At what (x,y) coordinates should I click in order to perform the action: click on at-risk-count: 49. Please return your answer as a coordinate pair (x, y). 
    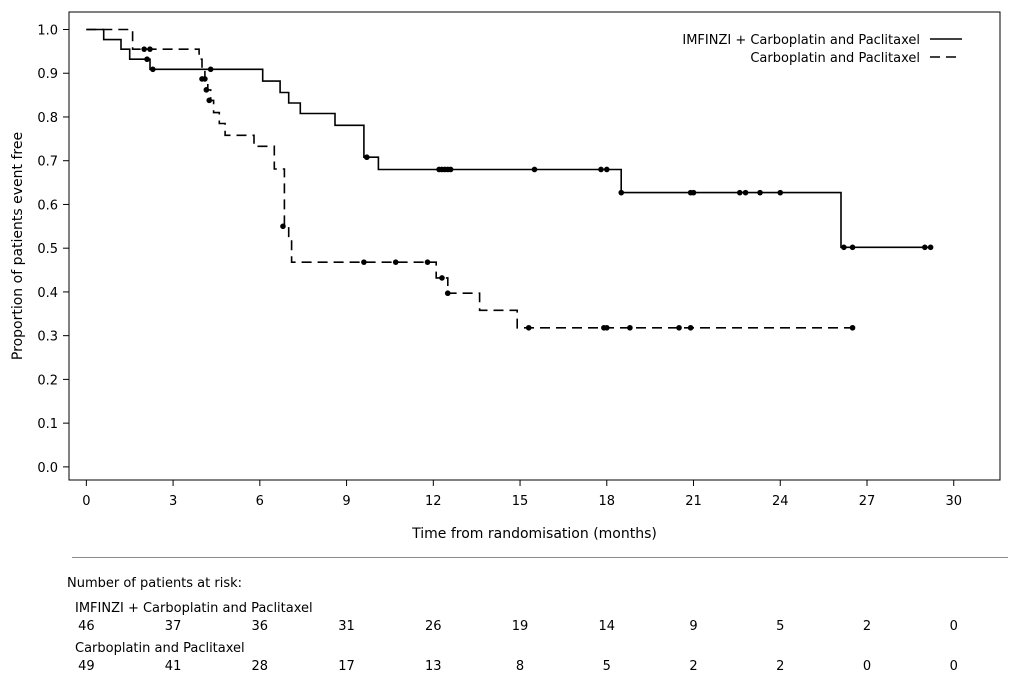
    Looking at the image, I should click on (86, 666).